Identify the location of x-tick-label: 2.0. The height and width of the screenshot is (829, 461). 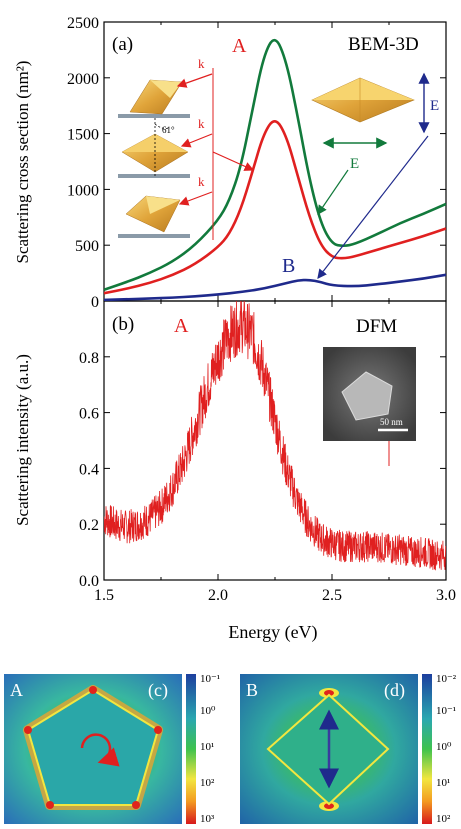
(218, 595).